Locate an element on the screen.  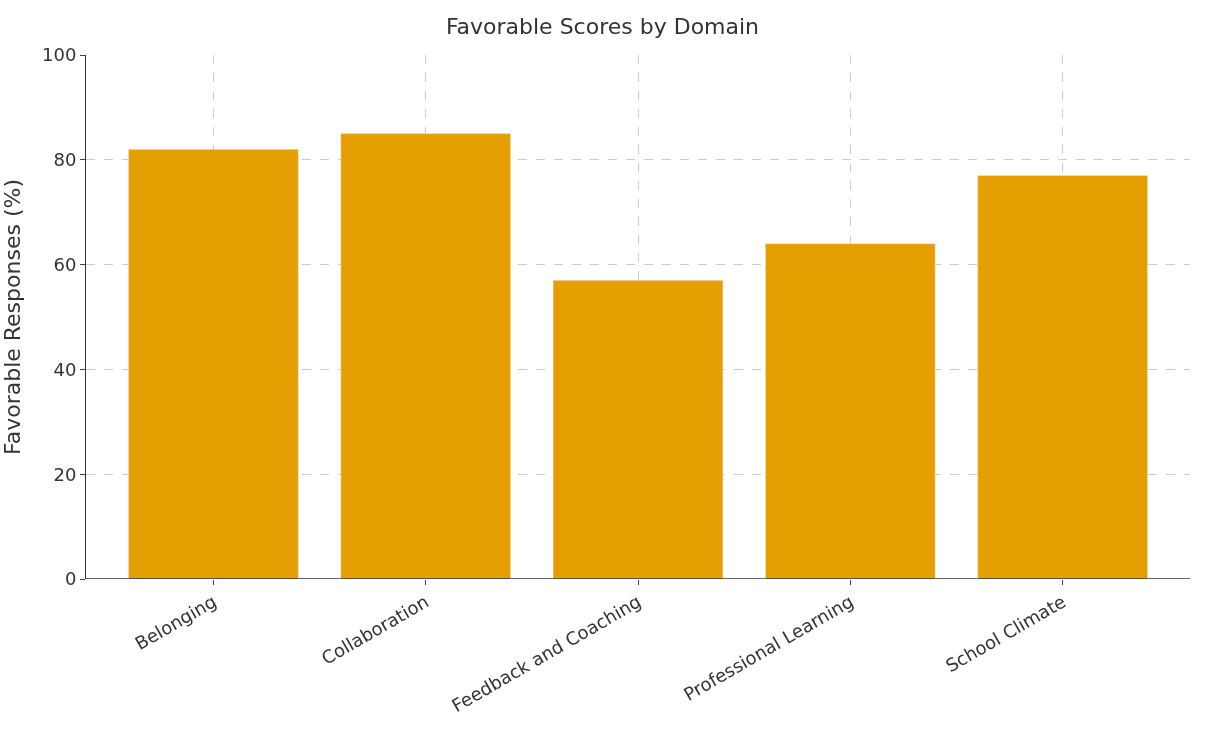
y-tick-label: 80 is located at coordinates (65, 160).